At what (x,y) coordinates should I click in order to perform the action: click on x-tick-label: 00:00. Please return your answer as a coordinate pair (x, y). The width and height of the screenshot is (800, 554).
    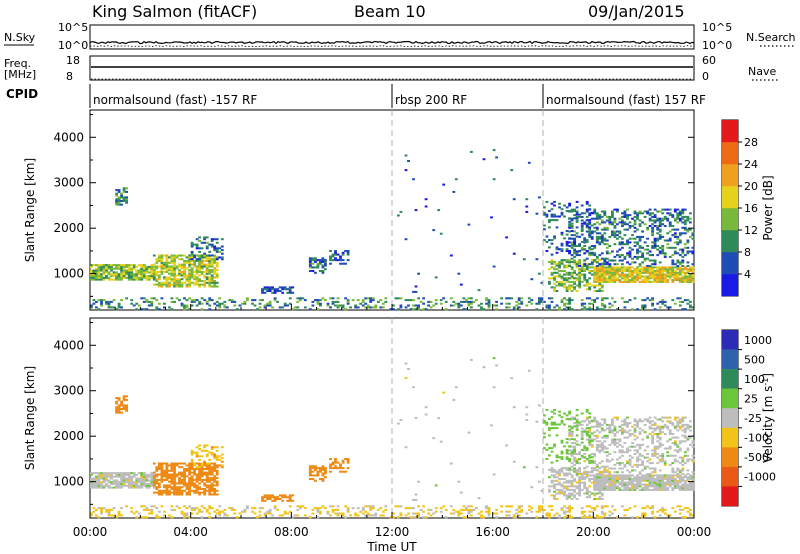
    Looking at the image, I should click on (90, 532).